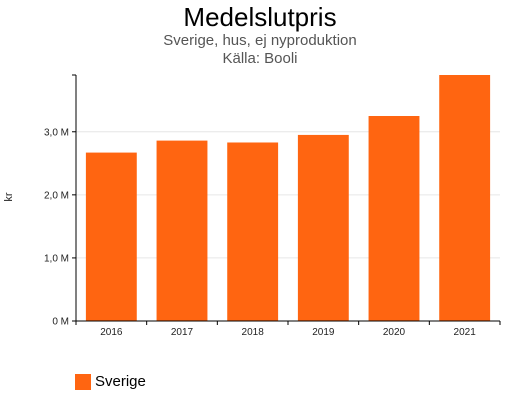 The height and width of the screenshot is (408, 520). I want to click on chart-subtitle: Sverige, hus, ej nyproduktion, so click(260, 40).